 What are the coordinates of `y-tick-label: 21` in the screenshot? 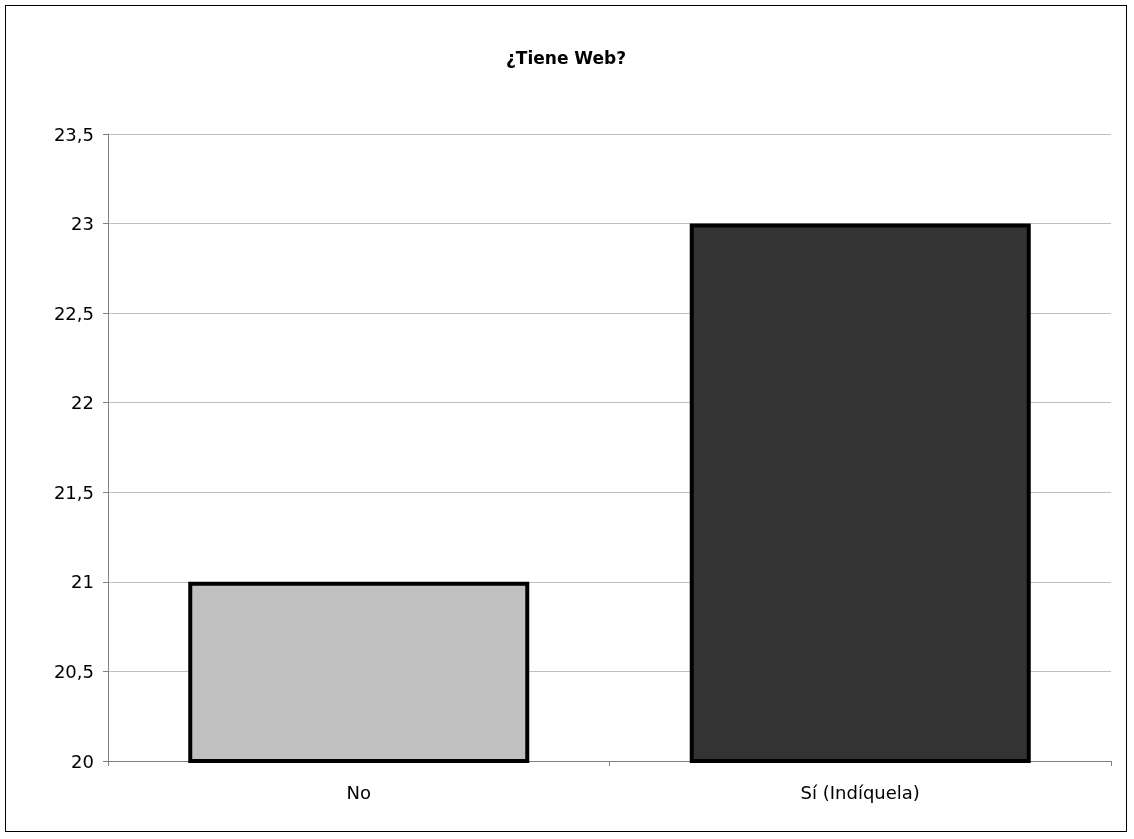 It's located at (82, 582).